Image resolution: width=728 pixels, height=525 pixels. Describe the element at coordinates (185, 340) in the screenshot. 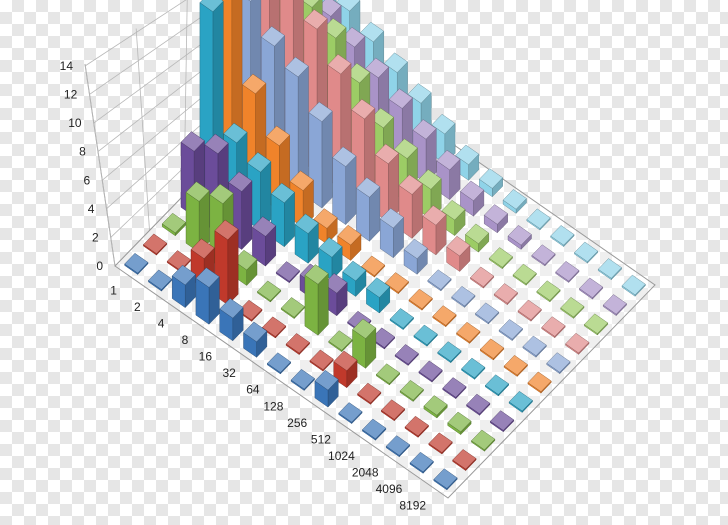

I see `category-tick-label: 8` at that location.